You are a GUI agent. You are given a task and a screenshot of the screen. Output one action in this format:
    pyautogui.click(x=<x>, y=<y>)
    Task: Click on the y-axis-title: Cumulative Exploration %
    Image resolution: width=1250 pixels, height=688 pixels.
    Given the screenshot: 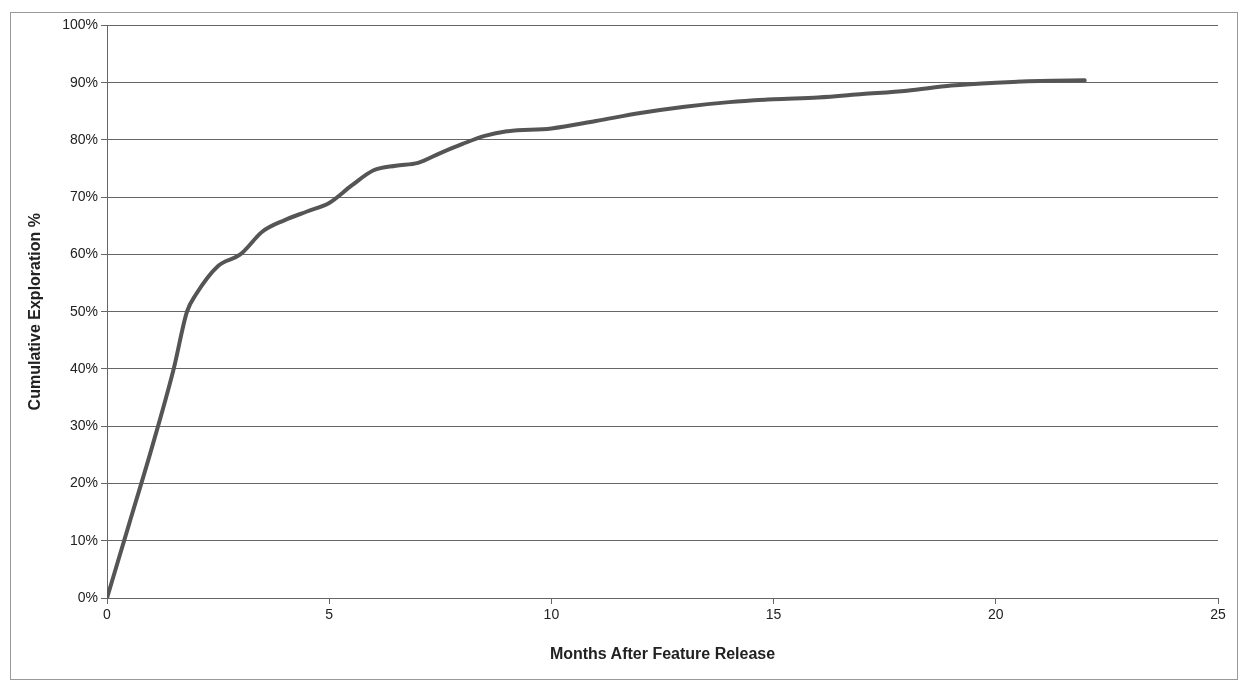 What is the action you would take?
    pyautogui.click(x=35, y=312)
    